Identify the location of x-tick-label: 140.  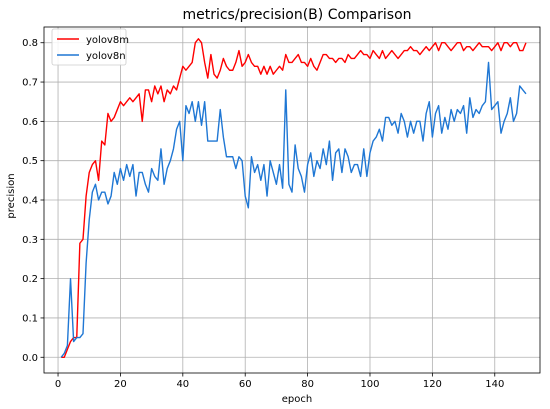
(494, 384).